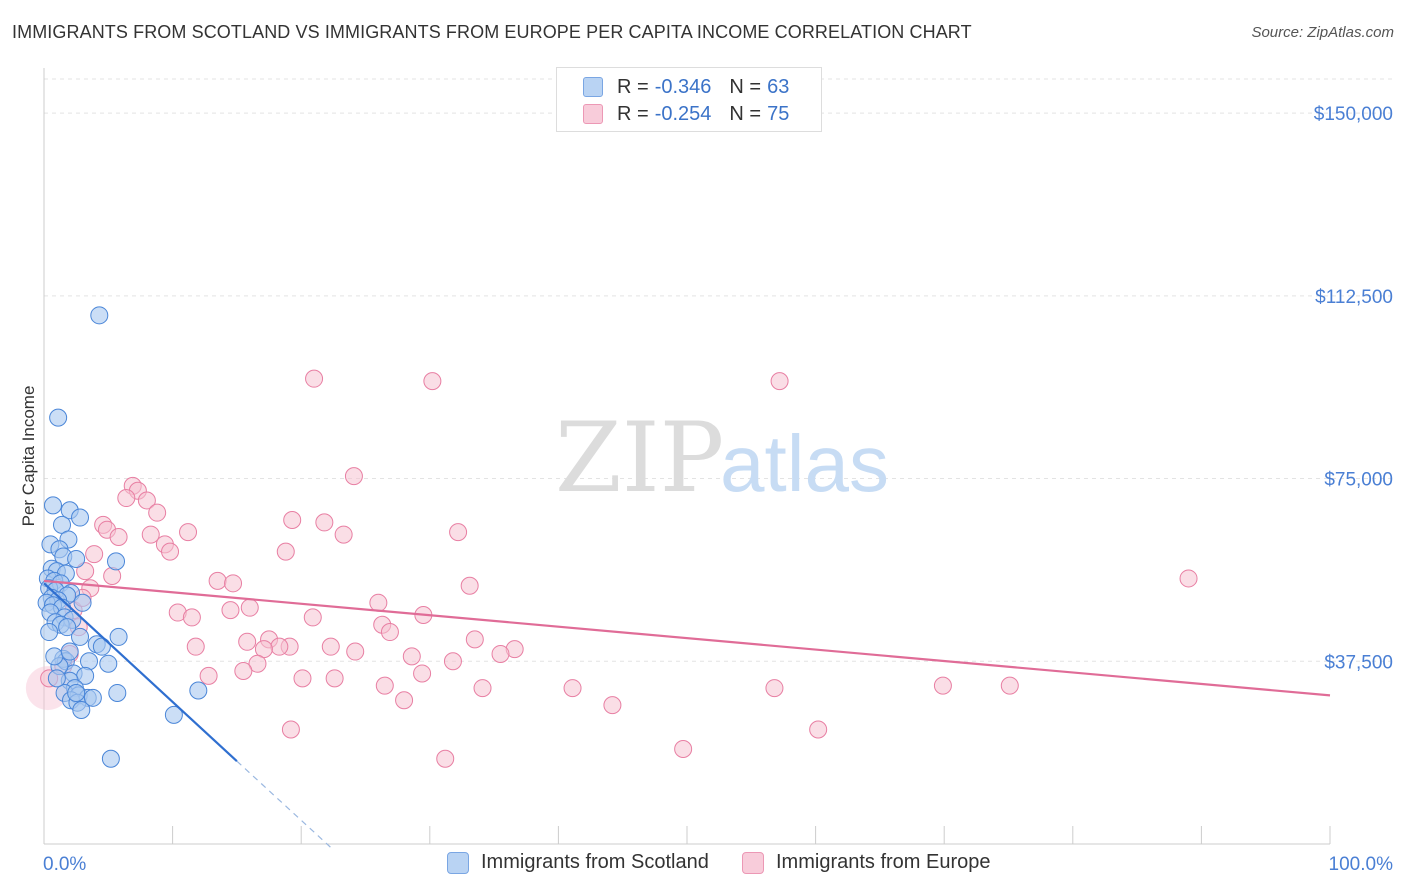 The width and height of the screenshot is (1406, 892). I want to click on x-tick-label: 100.0%, so click(1361, 864).